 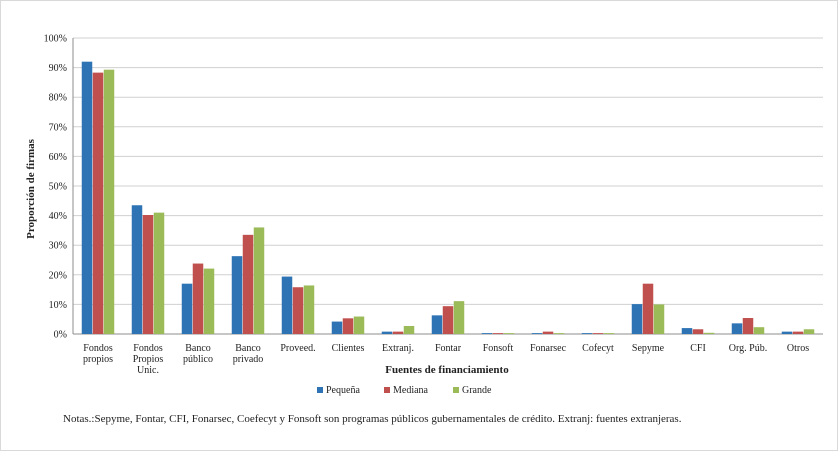 I want to click on x-tick-label: Fonsoft, so click(x=498, y=348).